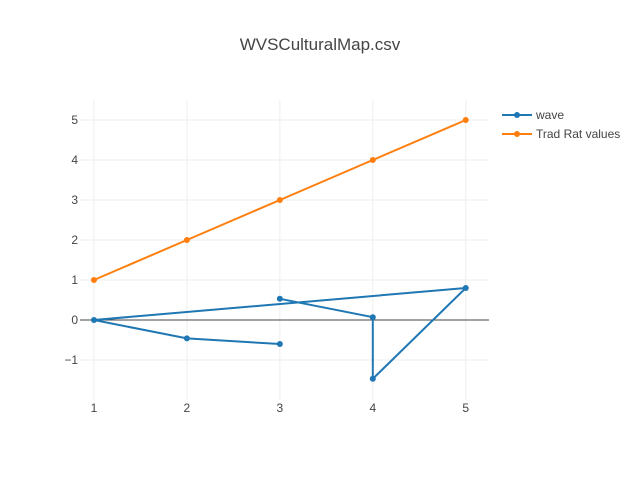 The height and width of the screenshot is (480, 640). I want to click on y-tick-label: 1, so click(74, 280).